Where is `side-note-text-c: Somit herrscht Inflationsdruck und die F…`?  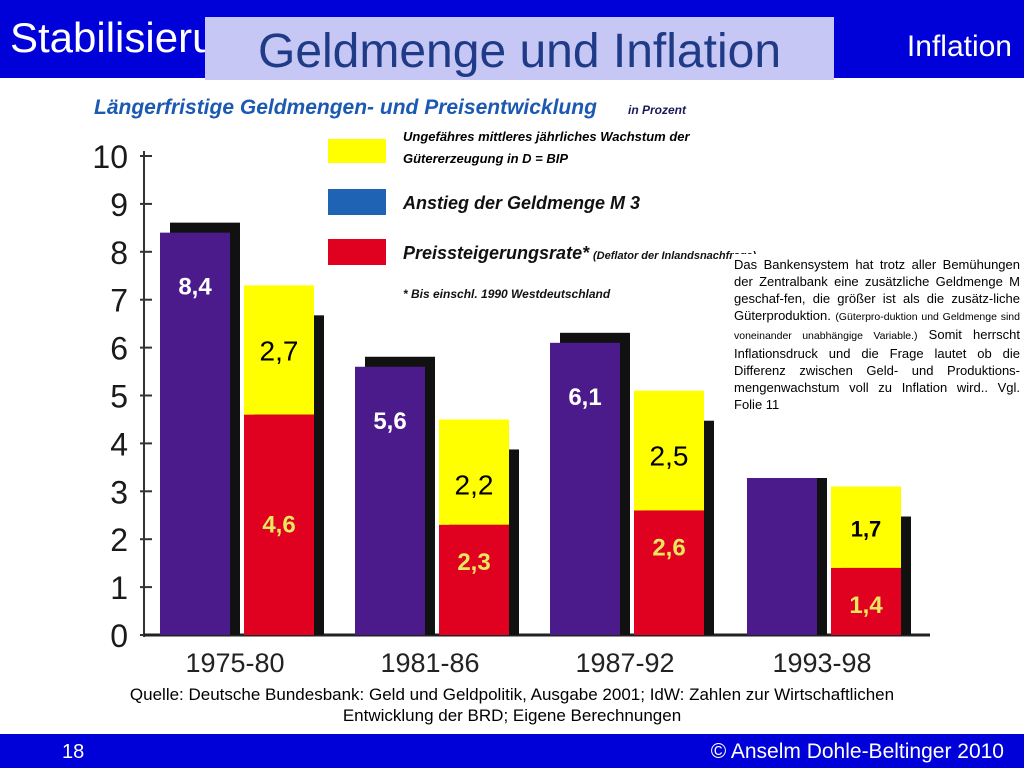
side-note-text-c: Somit herrscht Inflationsdruck und die F… is located at coordinates (877, 369).